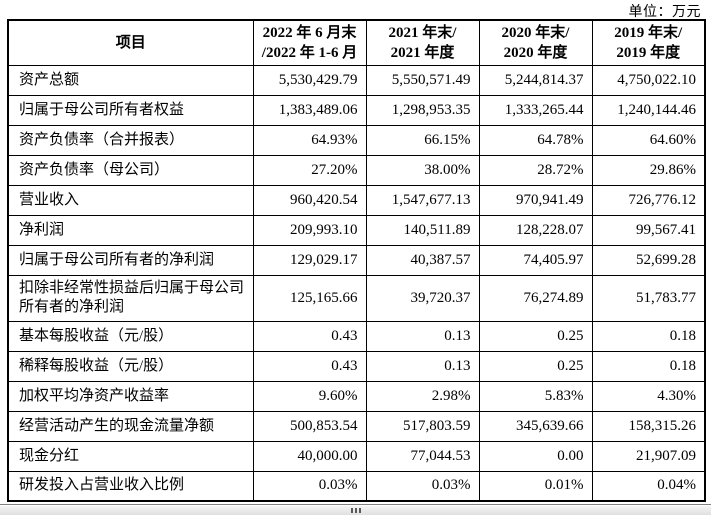  What do you see at coordinates (535, 170) in the screenshot?
I see `row-value: 28.72%` at bounding box center [535, 170].